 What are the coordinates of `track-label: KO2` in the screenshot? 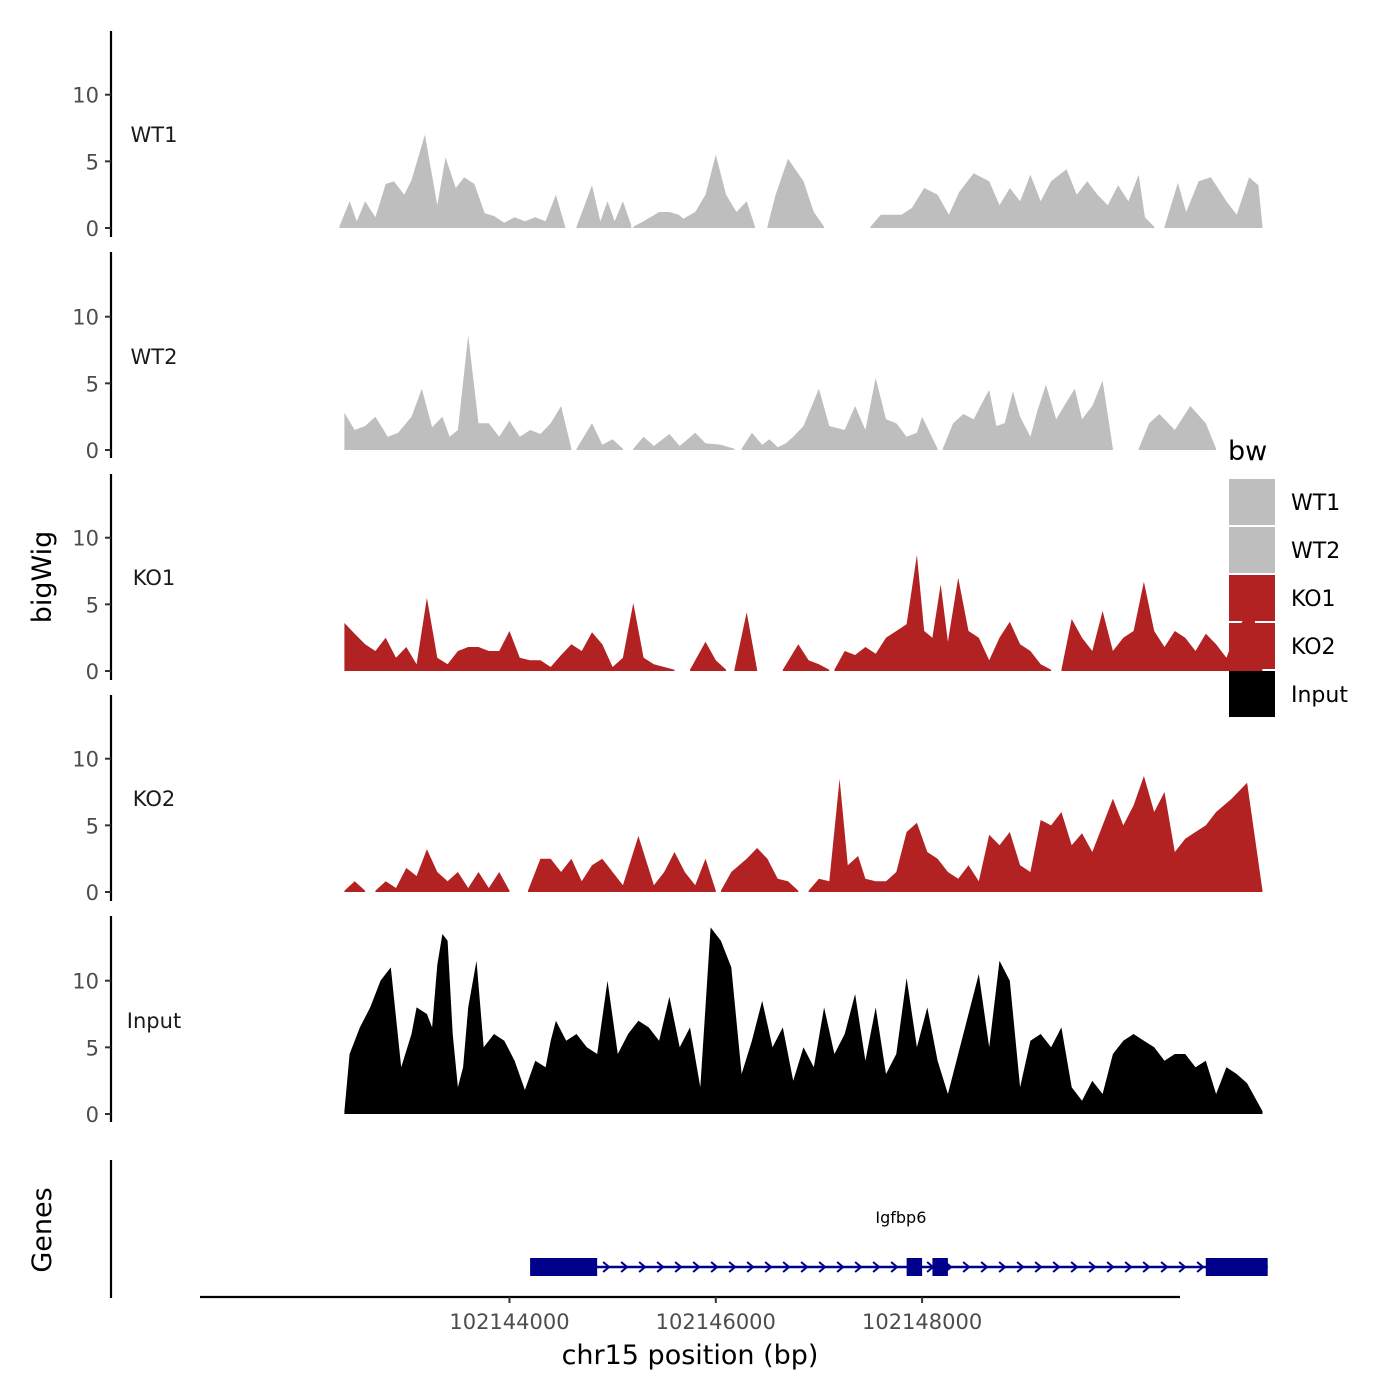 It's located at (154, 799).